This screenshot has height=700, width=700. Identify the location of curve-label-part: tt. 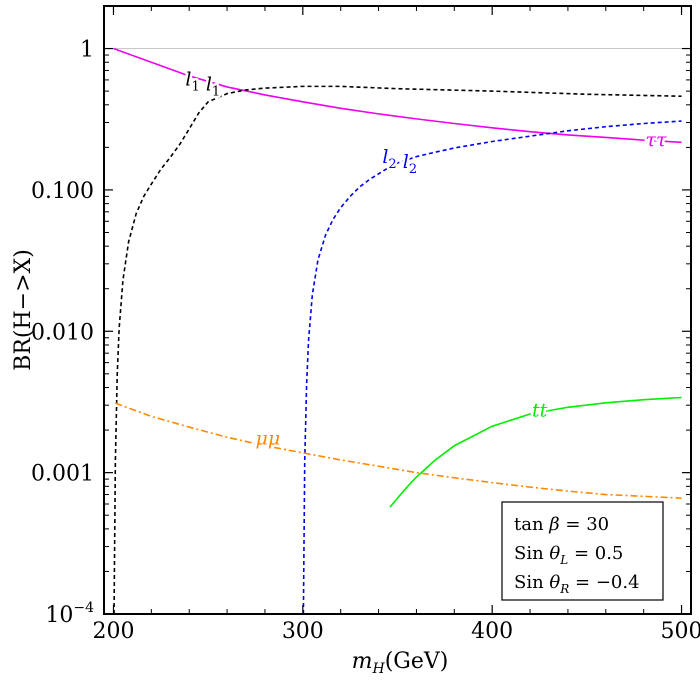
(540, 410).